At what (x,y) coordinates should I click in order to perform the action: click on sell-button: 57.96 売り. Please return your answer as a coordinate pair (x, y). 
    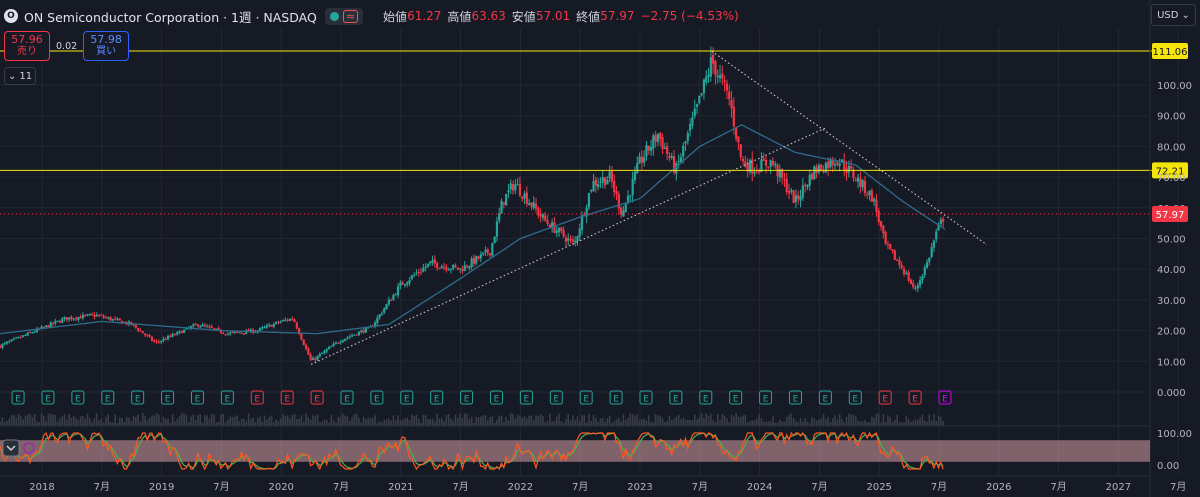
    Looking at the image, I should click on (27, 46).